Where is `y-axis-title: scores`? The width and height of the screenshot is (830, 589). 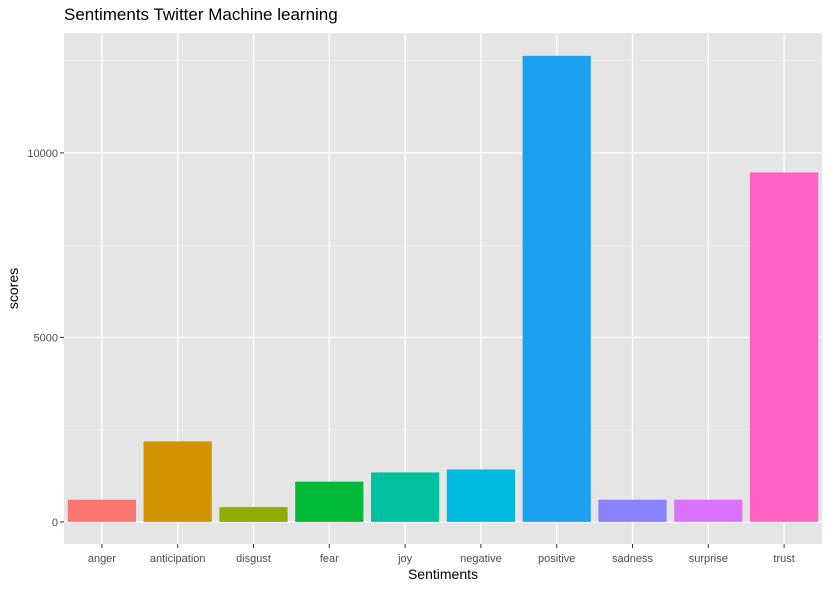 y-axis-title: scores is located at coordinates (13, 288).